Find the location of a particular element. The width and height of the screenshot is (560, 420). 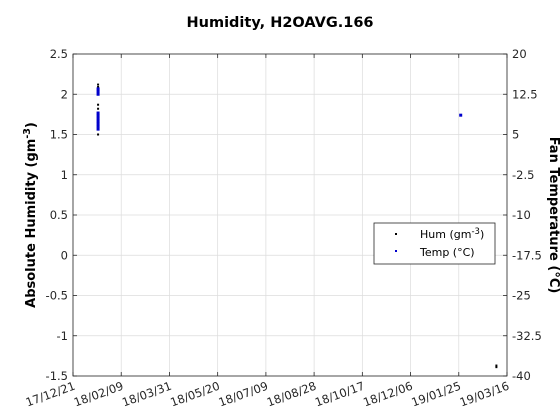

series-temperature is located at coordinates (279, 109).